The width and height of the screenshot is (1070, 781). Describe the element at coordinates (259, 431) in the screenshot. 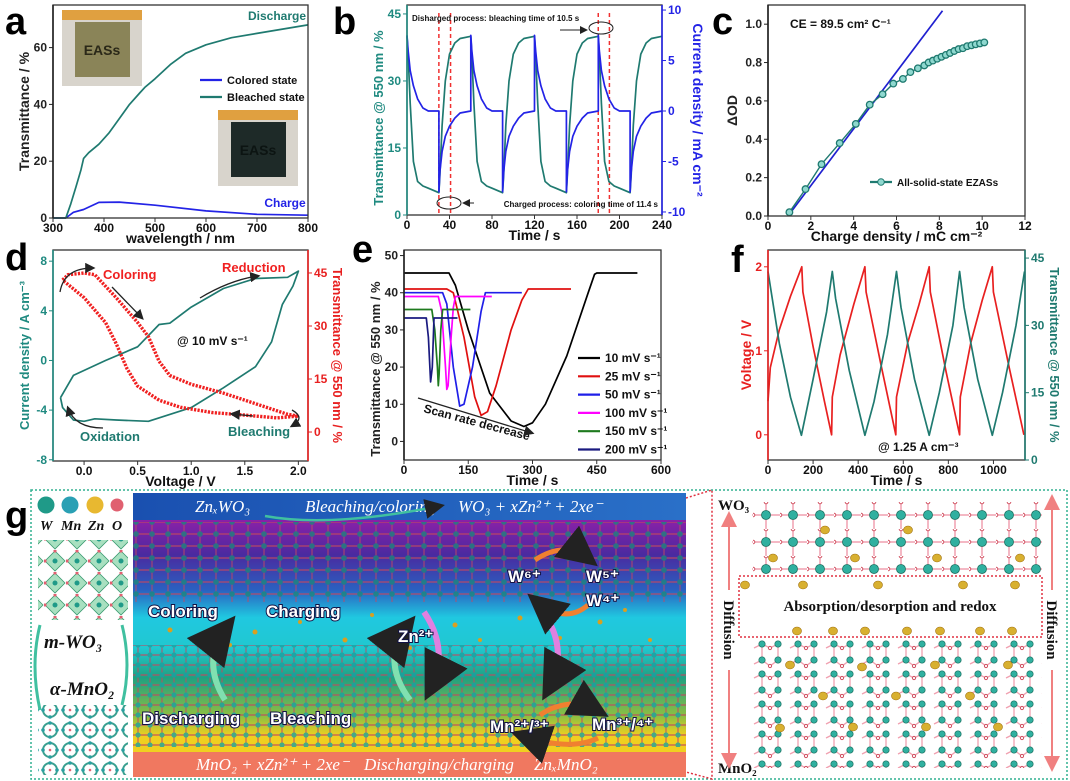

I see `annotation-bleaching: Bleaching` at that location.